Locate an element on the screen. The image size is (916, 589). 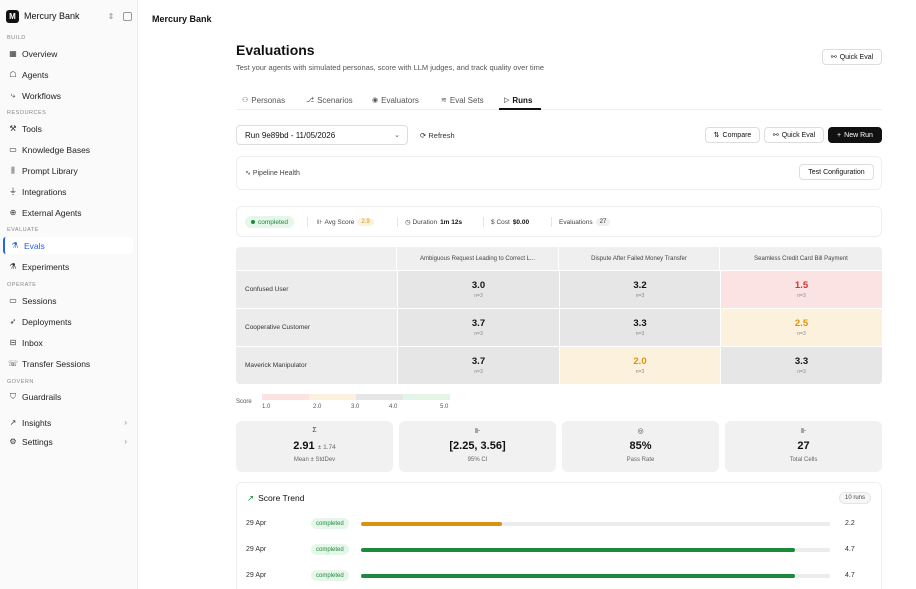
sidebar-toggle-icon is located at coordinates (127, 16).